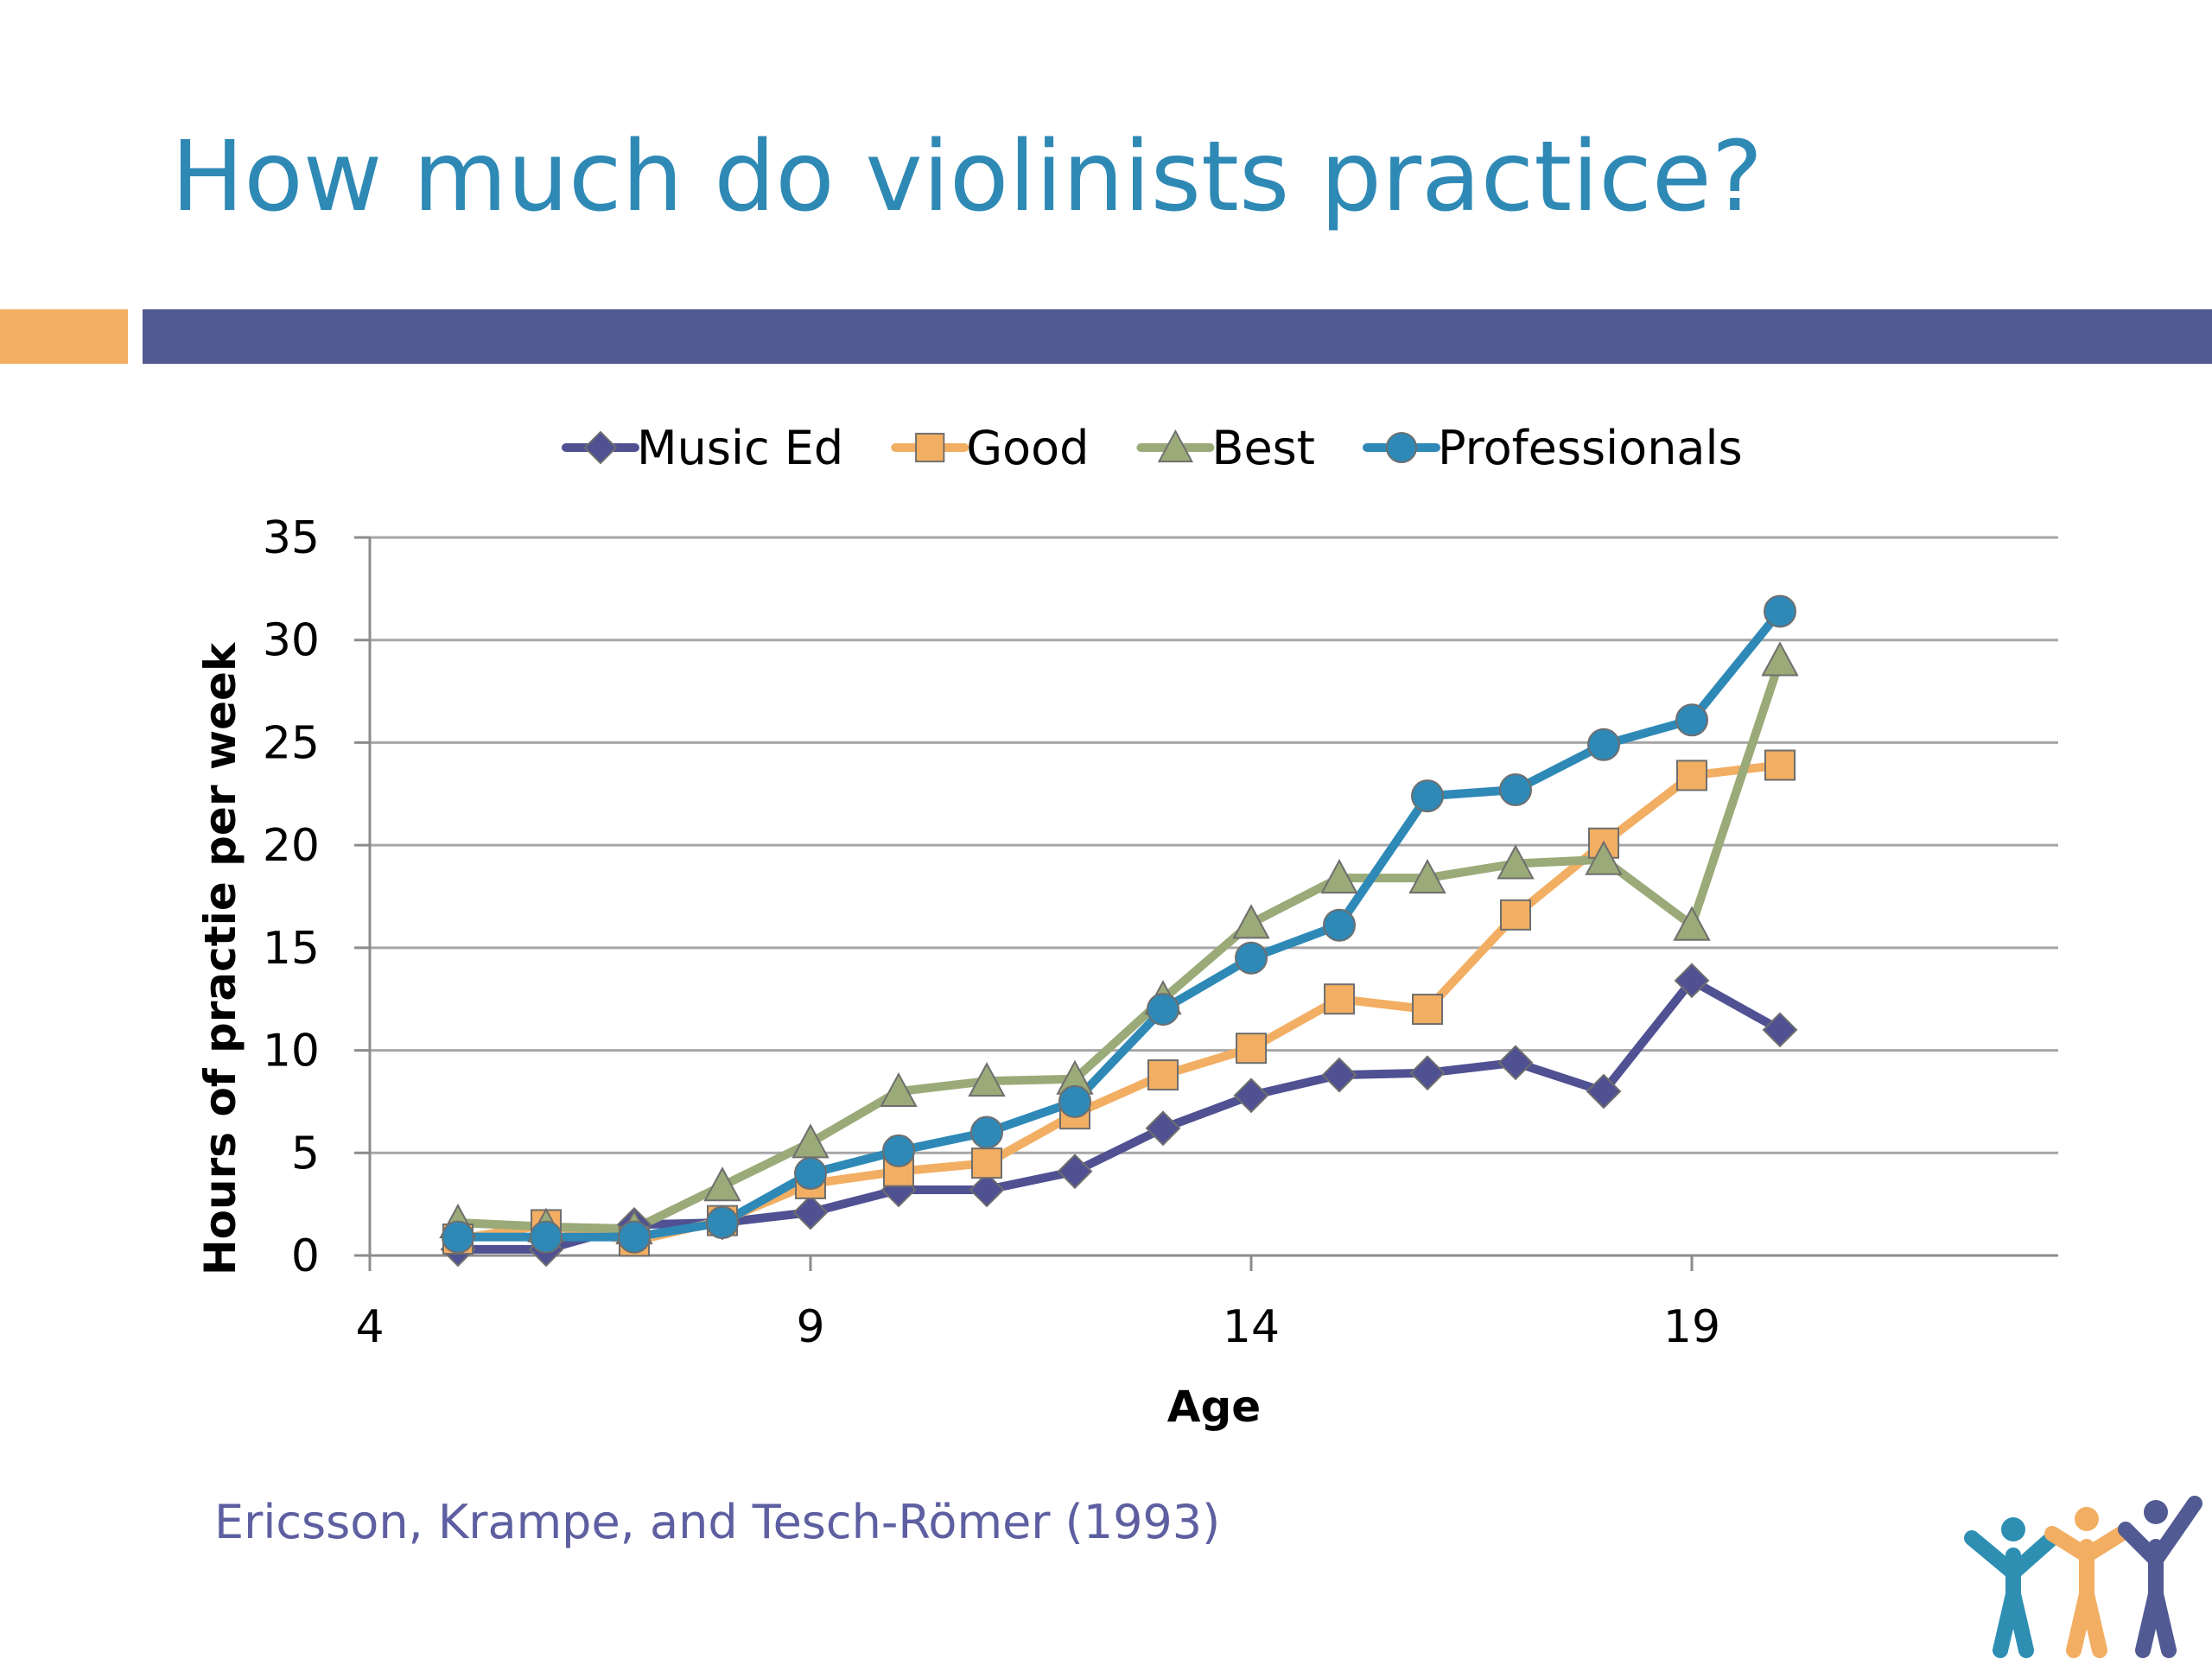 This screenshot has height=1659, width=2212. What do you see at coordinates (1263, 448) in the screenshot?
I see `legend-label-best: Best` at bounding box center [1263, 448].